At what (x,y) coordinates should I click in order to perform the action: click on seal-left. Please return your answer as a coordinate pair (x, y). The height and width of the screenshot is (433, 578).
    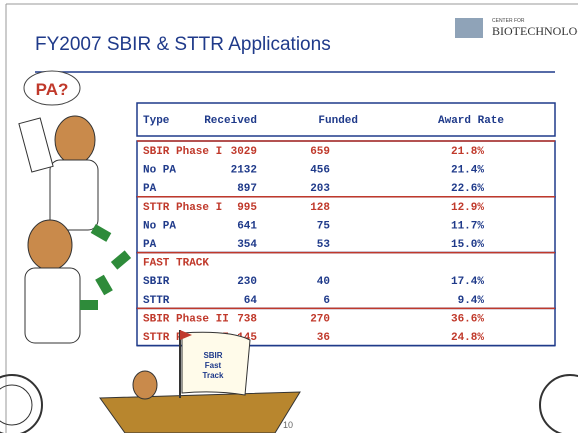
    Looking at the image, I should click on (21, 403).